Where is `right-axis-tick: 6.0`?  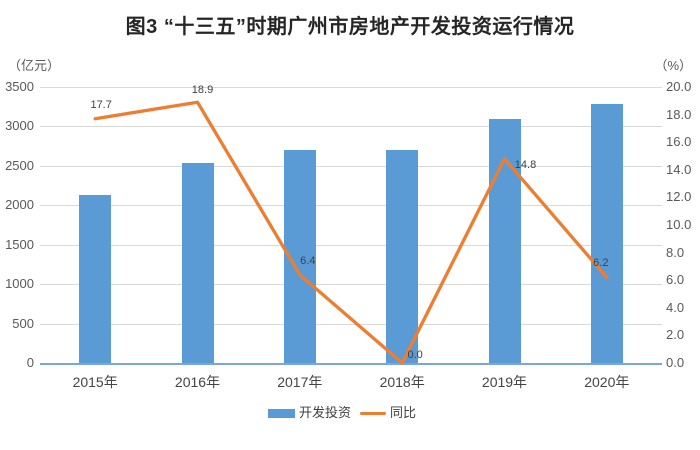 right-axis-tick: 6.0 is located at coordinates (675, 280).